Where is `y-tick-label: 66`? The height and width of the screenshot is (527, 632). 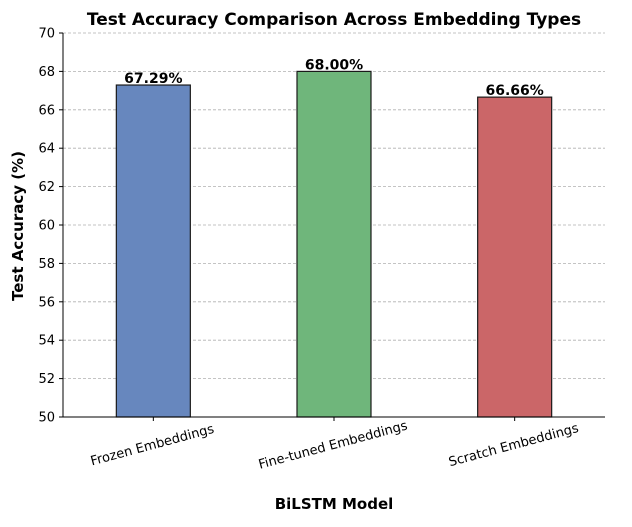
y-tick-label: 66 is located at coordinates (46, 110).